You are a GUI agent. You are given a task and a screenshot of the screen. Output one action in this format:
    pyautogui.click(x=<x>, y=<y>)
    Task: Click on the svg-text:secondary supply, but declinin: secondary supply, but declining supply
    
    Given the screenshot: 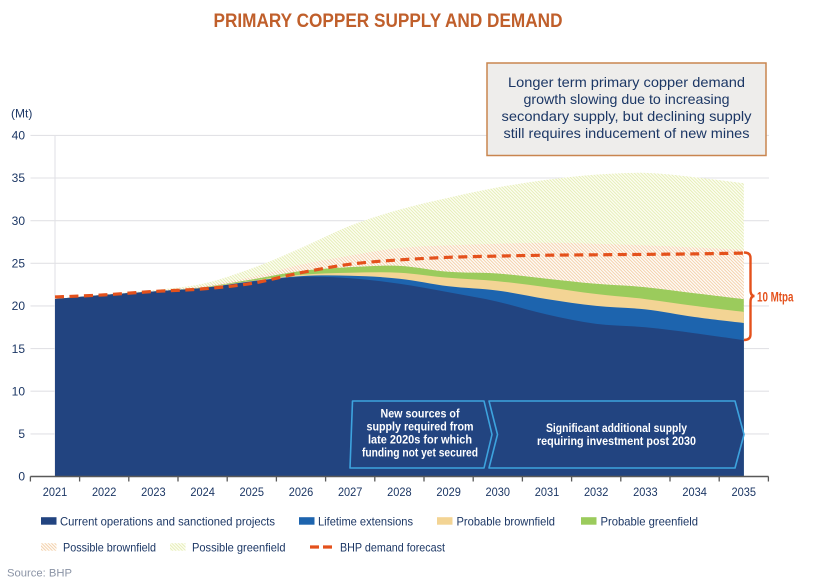 What is the action you would take?
    pyautogui.click(x=627, y=116)
    